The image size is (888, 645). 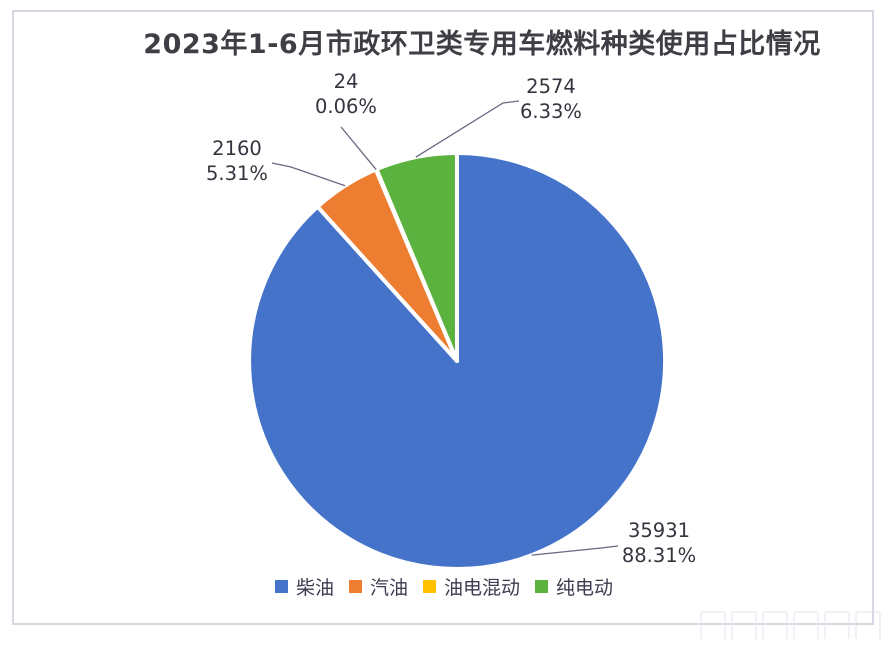 What do you see at coordinates (346, 81) in the screenshot?
I see `hybrid-value: 24` at bounding box center [346, 81].